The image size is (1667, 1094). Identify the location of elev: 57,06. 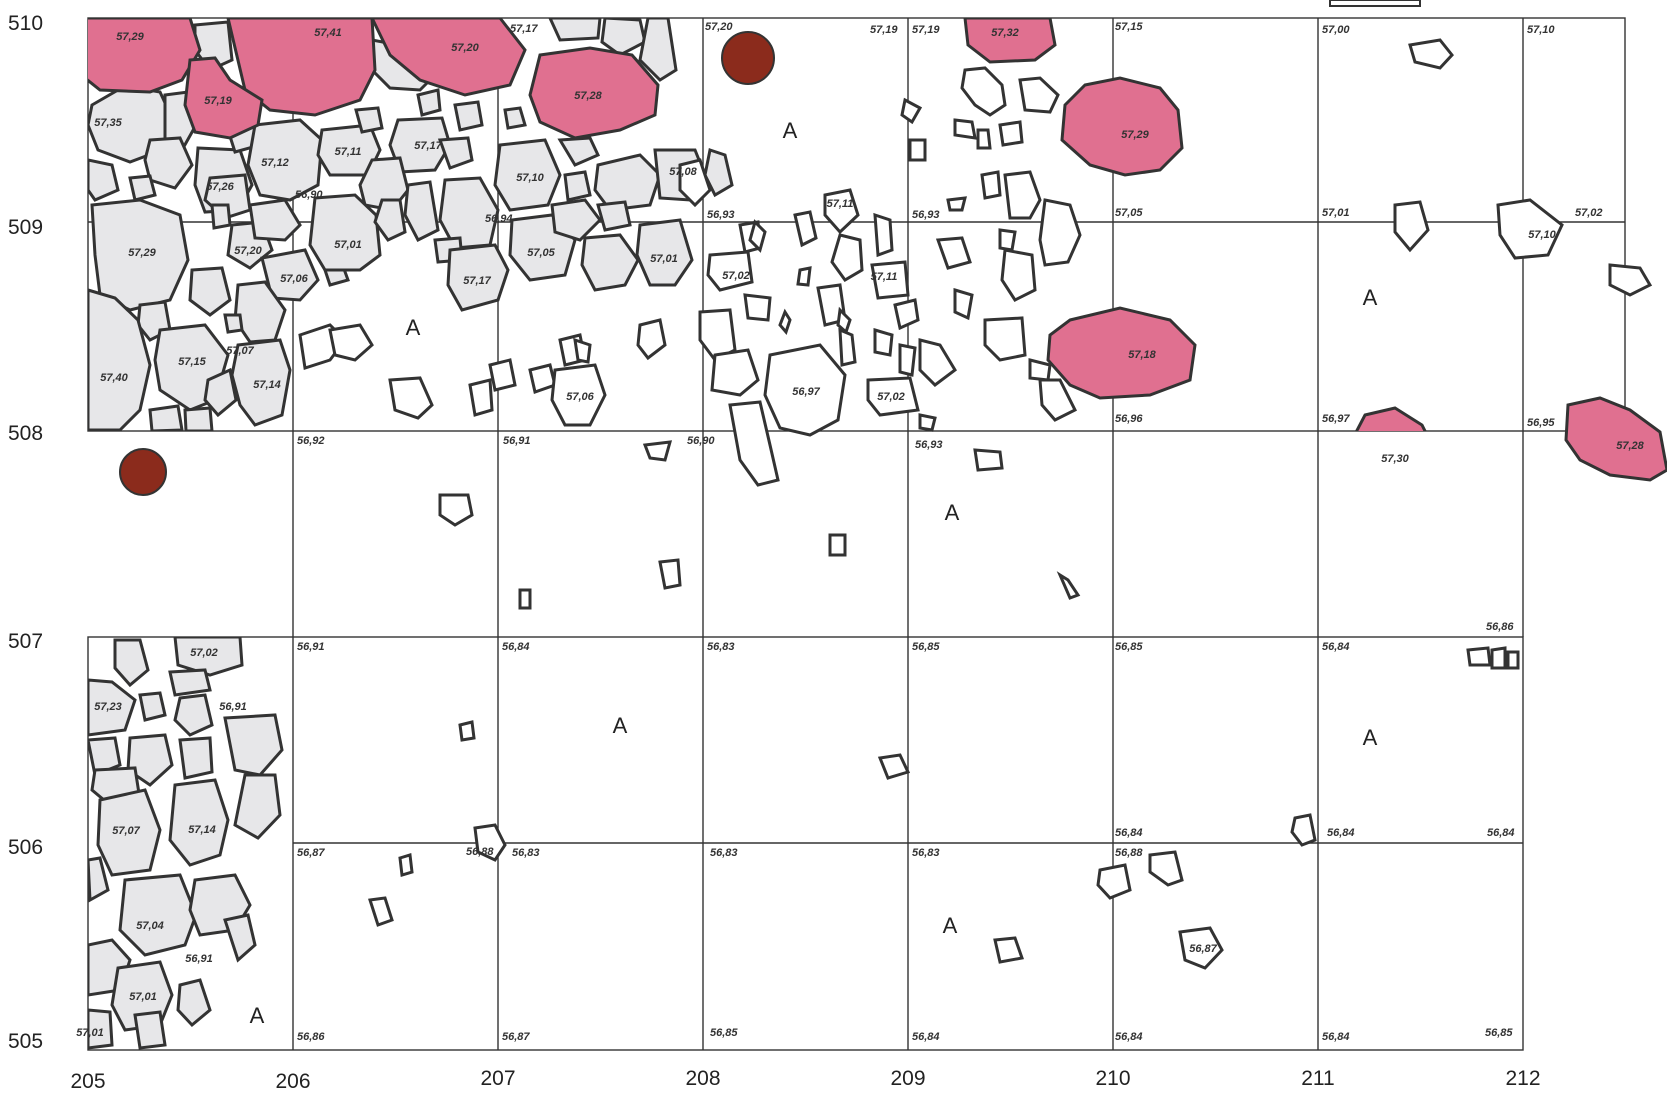
(580, 397).